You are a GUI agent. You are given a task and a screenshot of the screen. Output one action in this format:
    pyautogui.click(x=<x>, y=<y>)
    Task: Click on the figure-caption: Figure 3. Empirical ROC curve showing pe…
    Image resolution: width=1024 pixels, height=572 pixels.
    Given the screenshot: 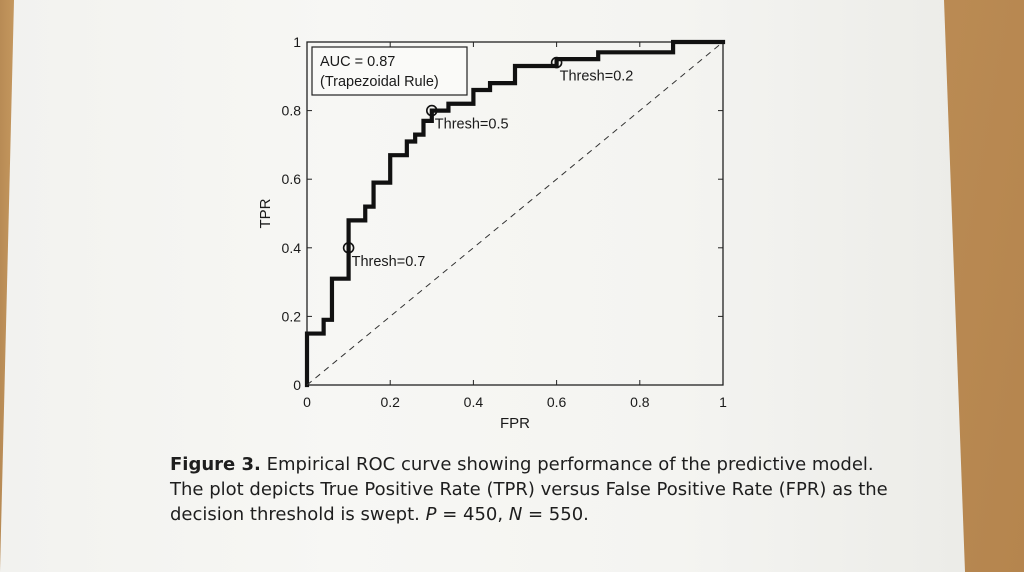 What is the action you would take?
    pyautogui.click(x=530, y=489)
    